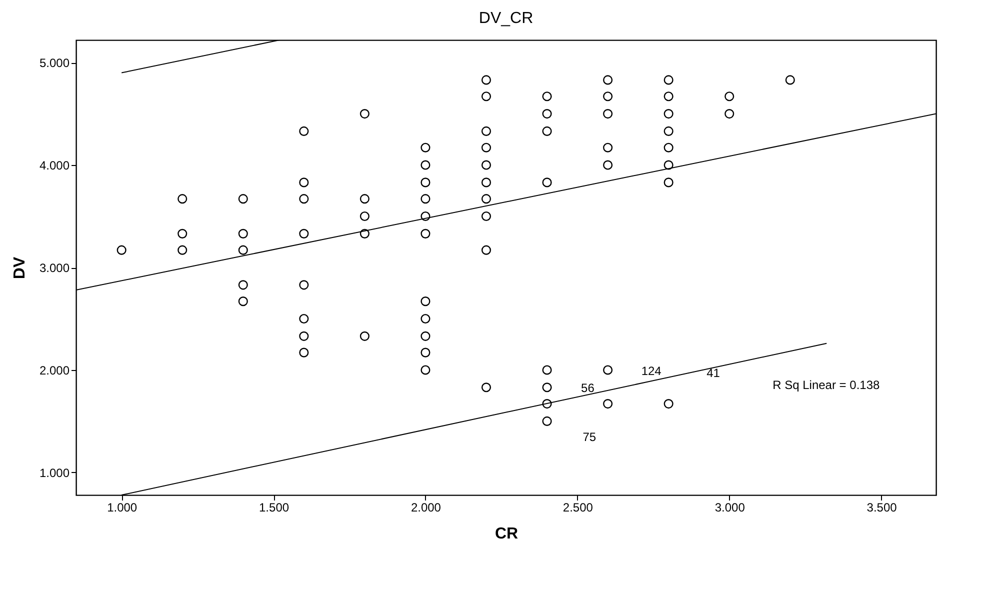 Image resolution: width=995 pixels, height=594 pixels. What do you see at coordinates (506, 534) in the screenshot?
I see `x-axis-title: CR` at bounding box center [506, 534].